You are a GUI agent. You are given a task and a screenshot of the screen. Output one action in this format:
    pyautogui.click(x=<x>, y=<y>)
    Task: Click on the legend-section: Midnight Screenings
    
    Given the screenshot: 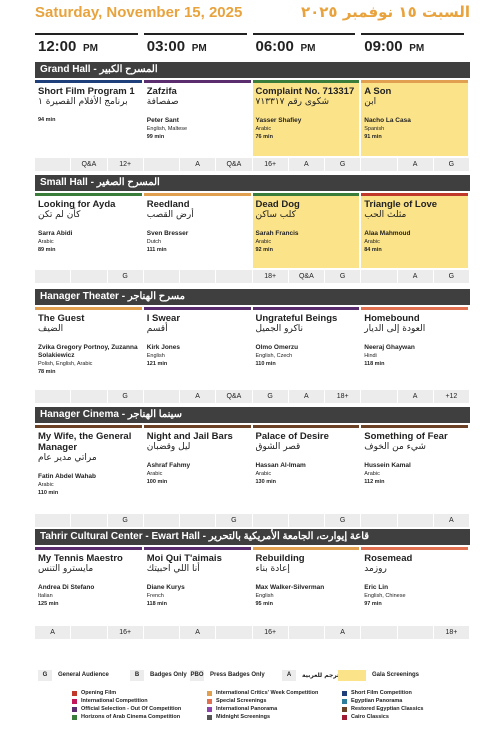 What is the action you would take?
    pyautogui.click(x=243, y=717)
    